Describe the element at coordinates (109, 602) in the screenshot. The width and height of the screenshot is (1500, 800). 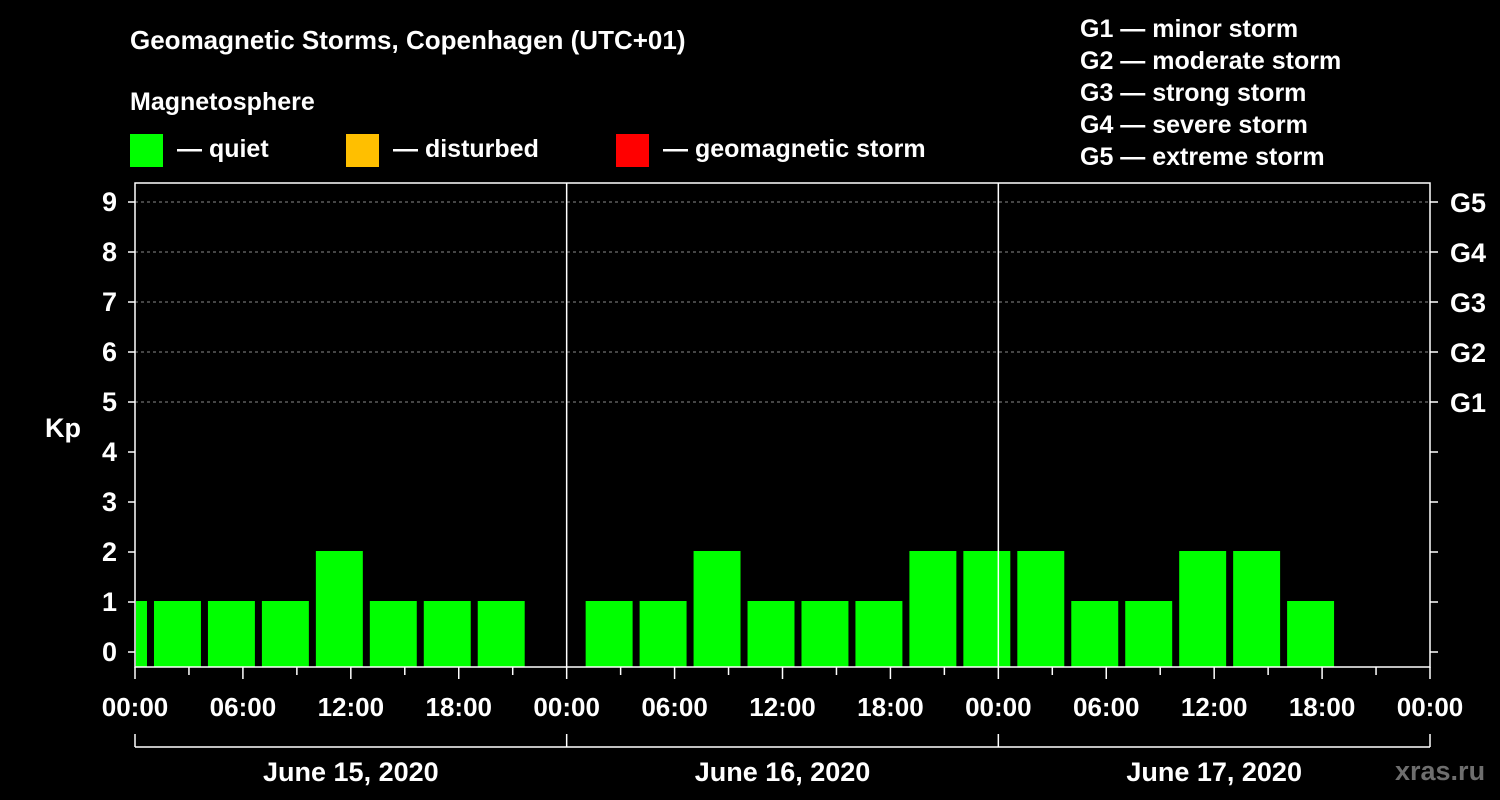
I see `y-tick-label: 1` at that location.